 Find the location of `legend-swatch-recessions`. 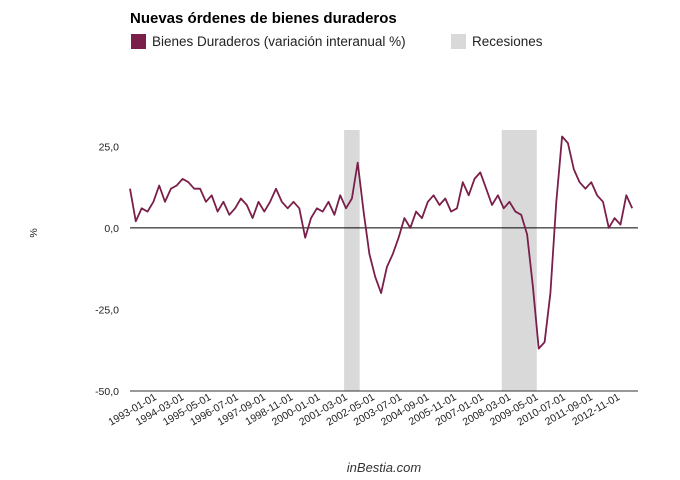

legend-swatch-recessions is located at coordinates (458, 41).